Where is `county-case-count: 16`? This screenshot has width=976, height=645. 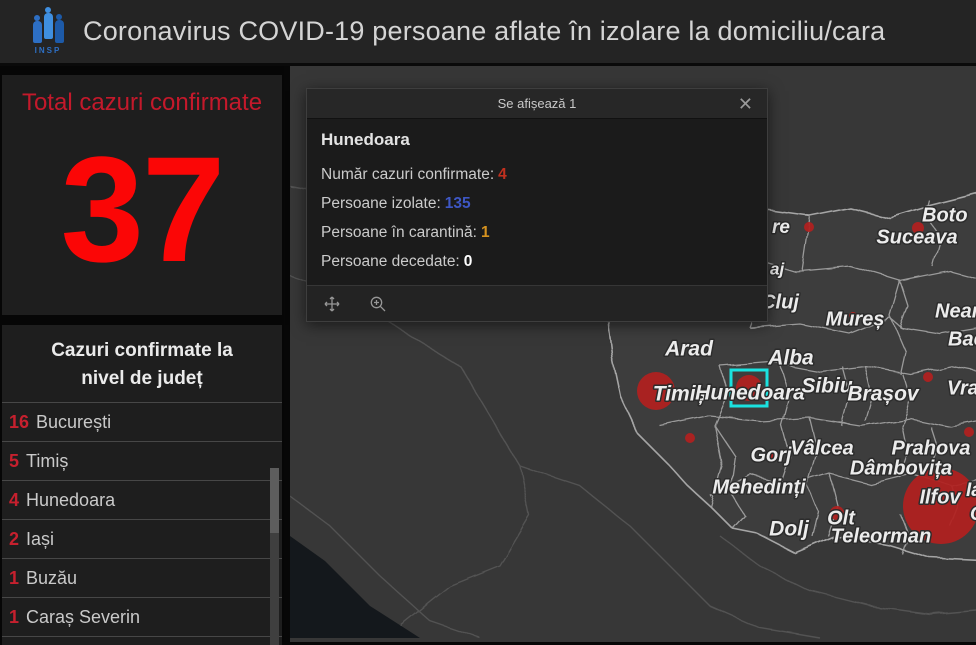 county-case-count: 16 is located at coordinates (19, 421).